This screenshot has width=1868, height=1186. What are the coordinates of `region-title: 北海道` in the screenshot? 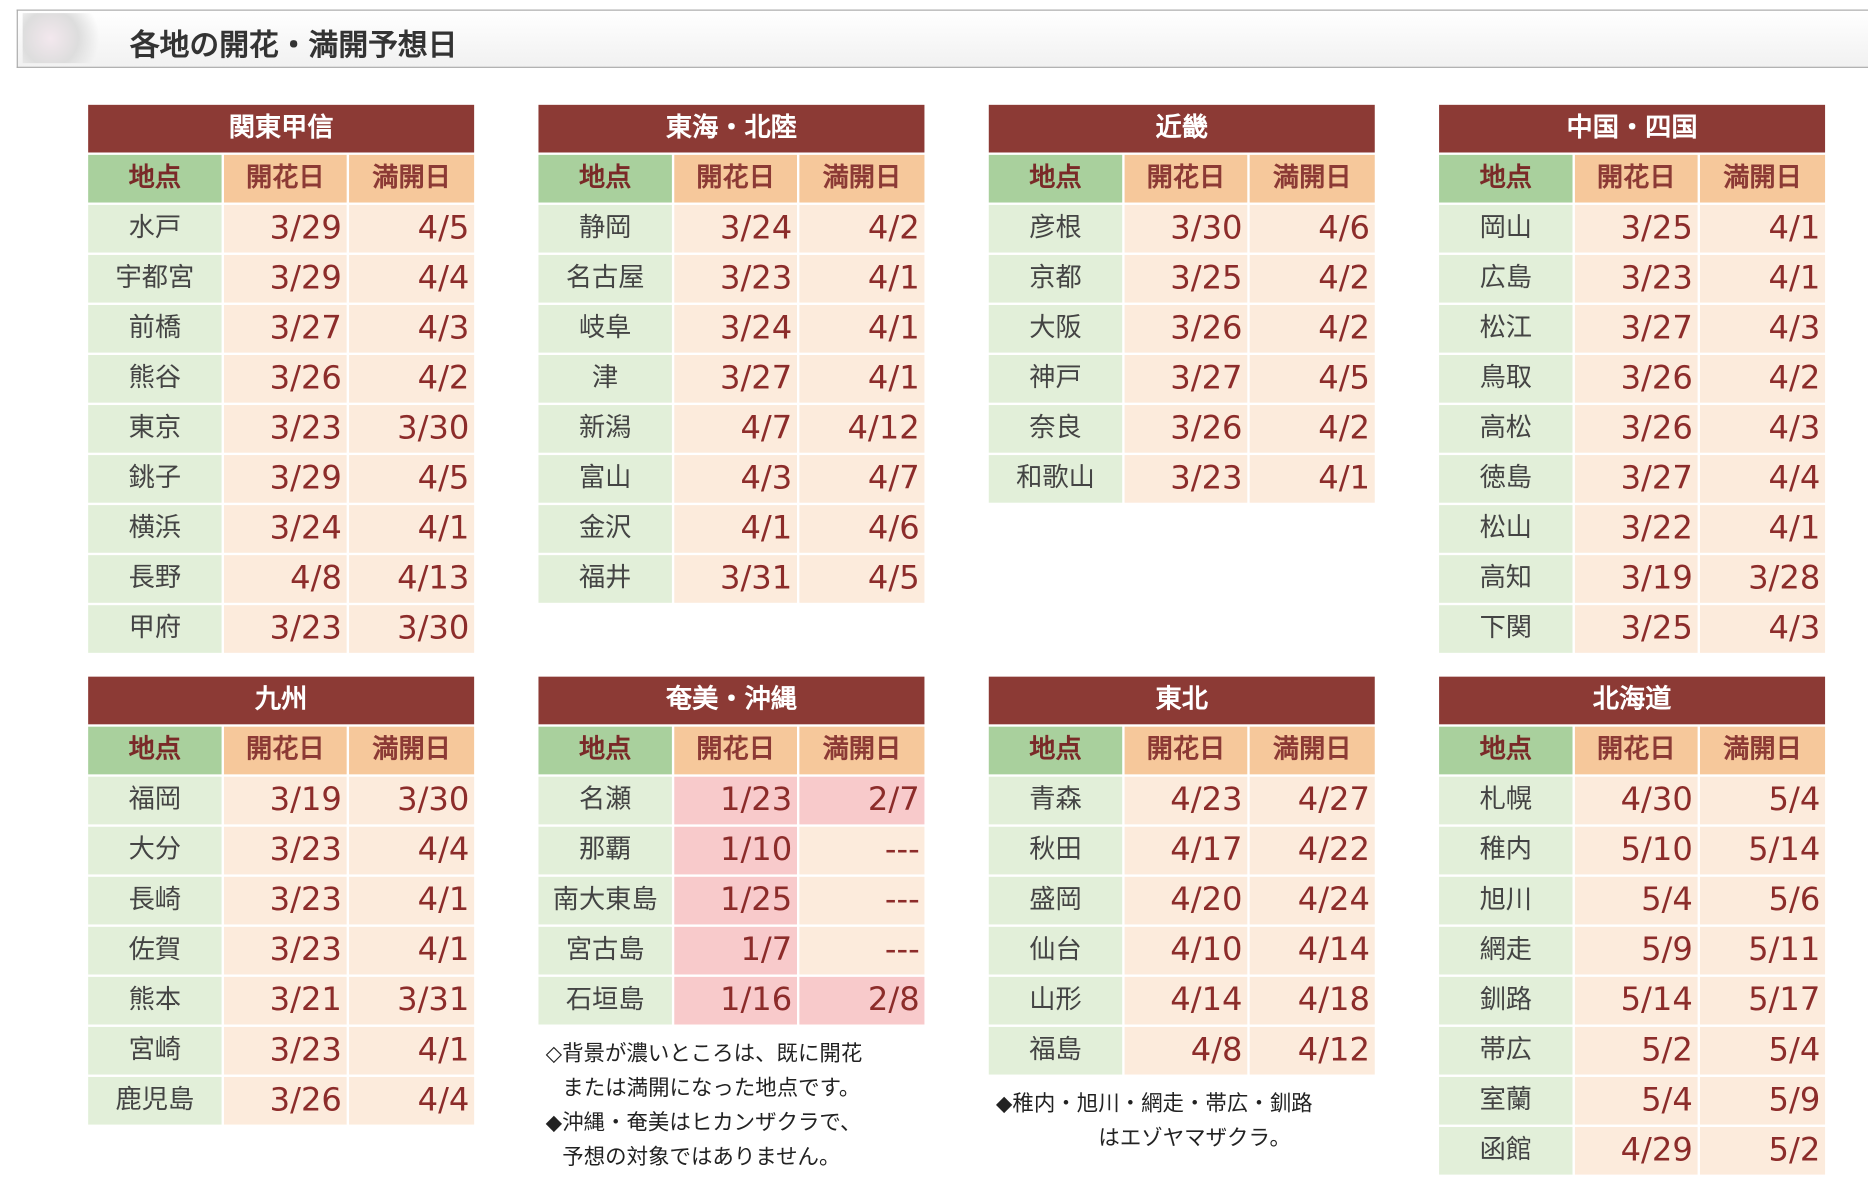 It's located at (1632, 700).